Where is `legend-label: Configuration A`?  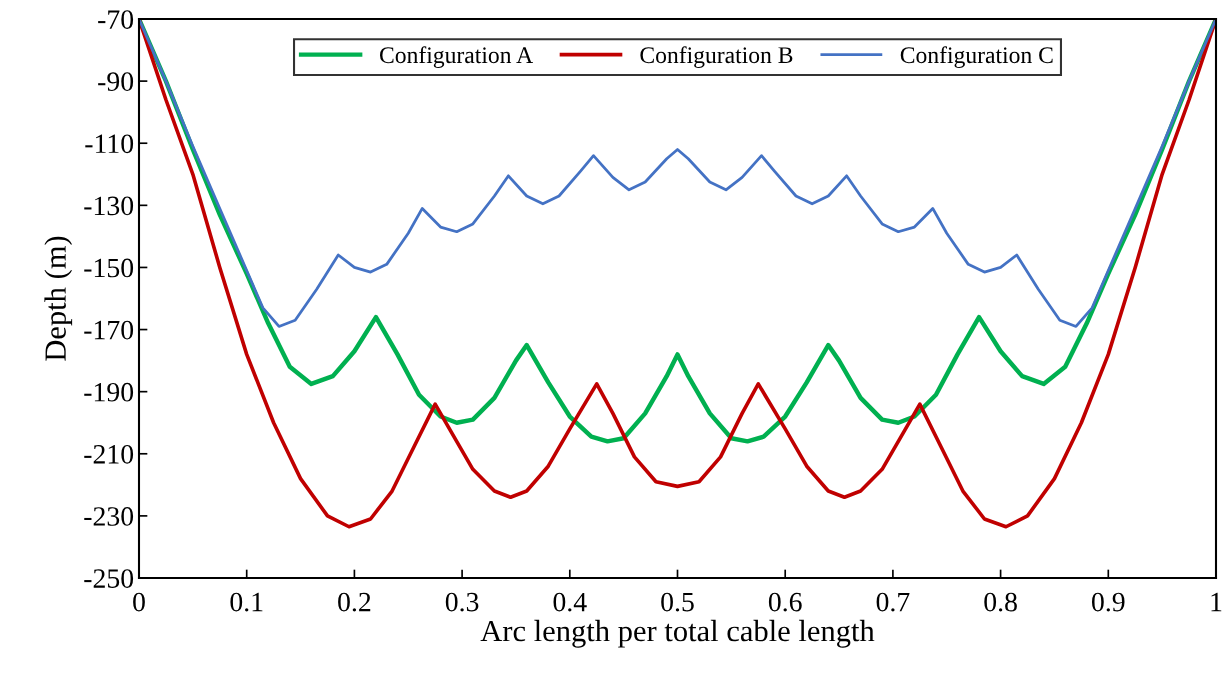 legend-label: Configuration A is located at coordinates (456, 57).